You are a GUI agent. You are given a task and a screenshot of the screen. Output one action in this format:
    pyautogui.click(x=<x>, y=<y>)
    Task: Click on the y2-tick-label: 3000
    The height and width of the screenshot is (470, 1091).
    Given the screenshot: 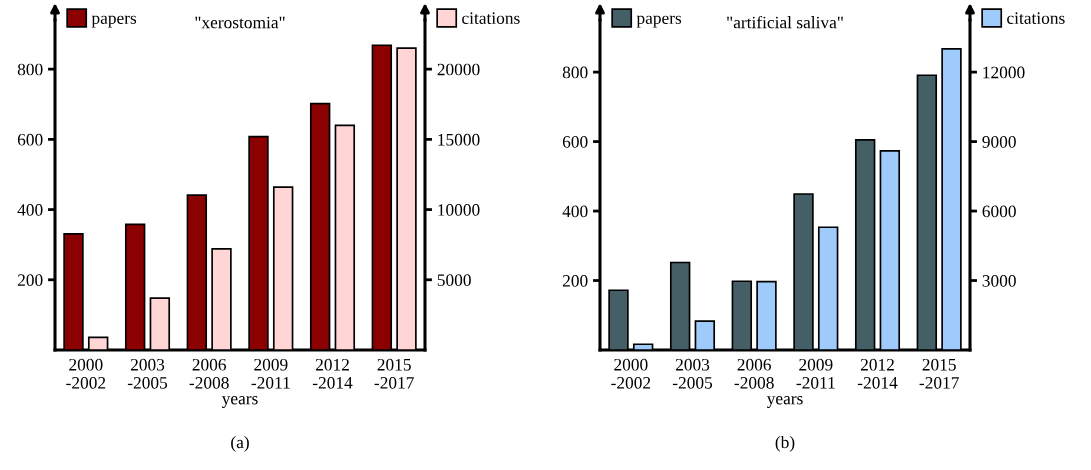 What is the action you would take?
    pyautogui.click(x=999, y=281)
    